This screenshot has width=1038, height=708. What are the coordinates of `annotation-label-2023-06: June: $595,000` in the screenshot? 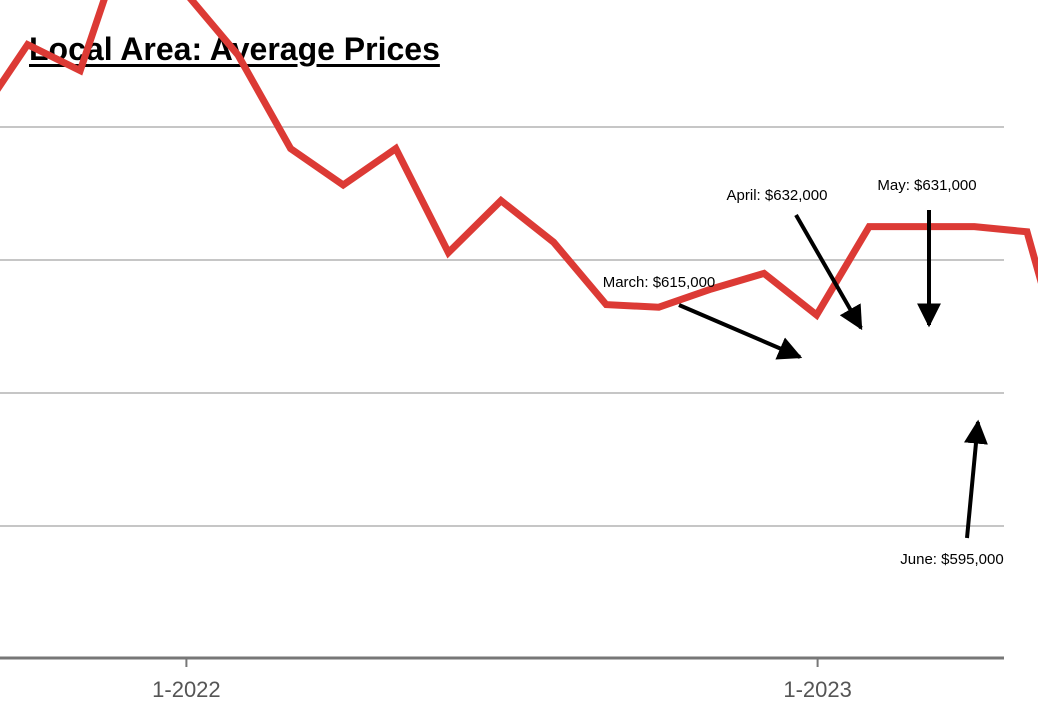 It's located at (951, 559).